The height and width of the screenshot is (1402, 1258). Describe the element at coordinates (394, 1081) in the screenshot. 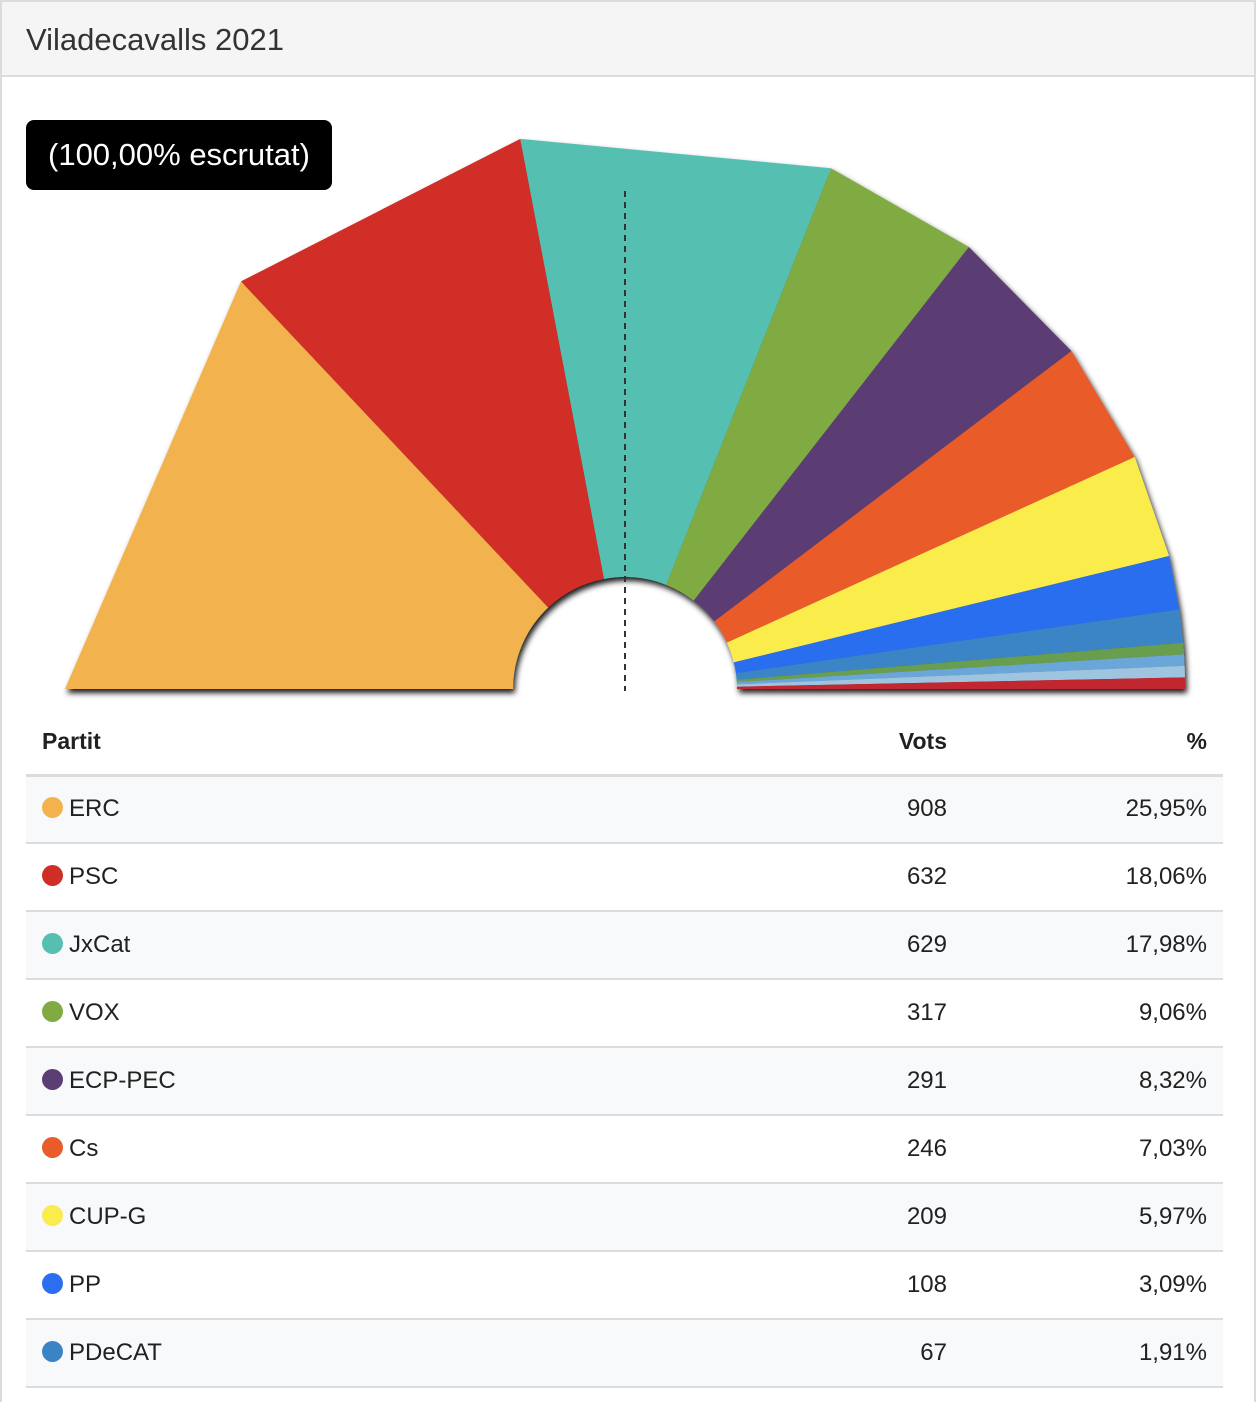

I see `party-cell: ECP-PEC` at that location.